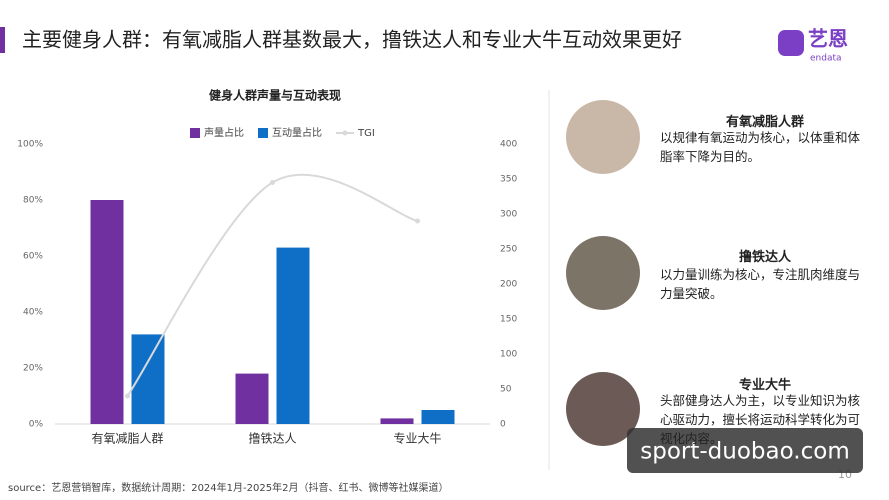  What do you see at coordinates (760, 284) in the screenshot?
I see `card-text: 以力量训练为核心，专注肌肉维度与力量突破。` at bounding box center [760, 284].